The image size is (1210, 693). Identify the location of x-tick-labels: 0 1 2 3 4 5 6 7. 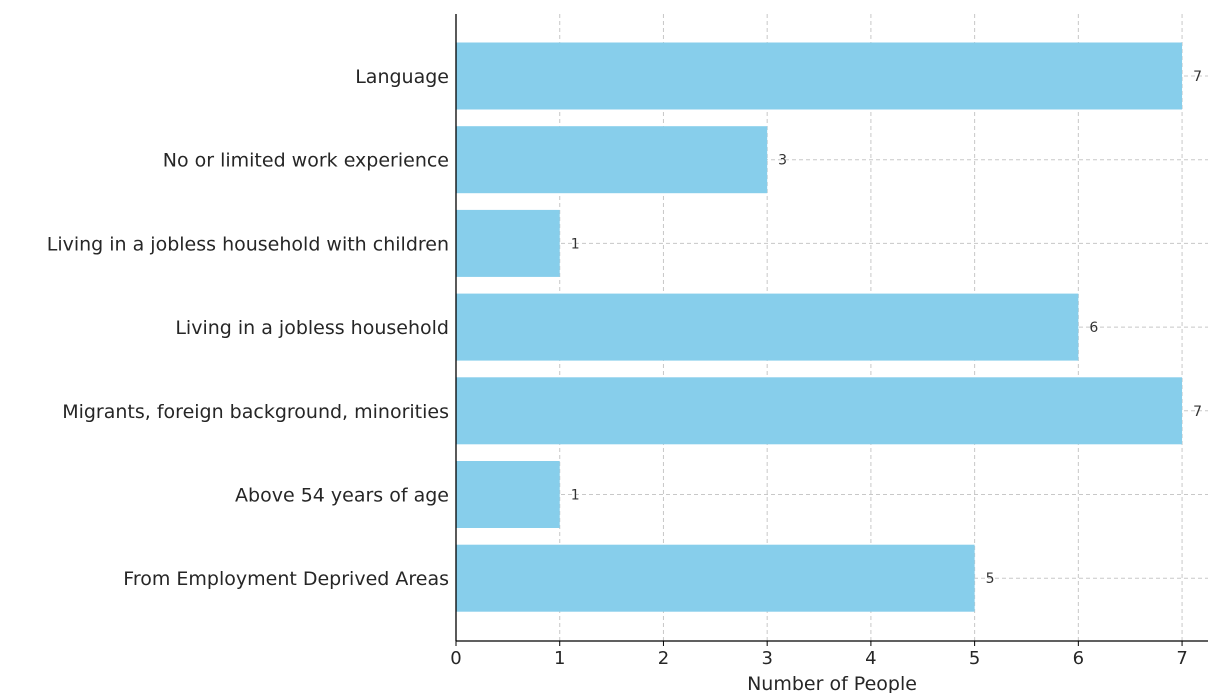
(819, 655).